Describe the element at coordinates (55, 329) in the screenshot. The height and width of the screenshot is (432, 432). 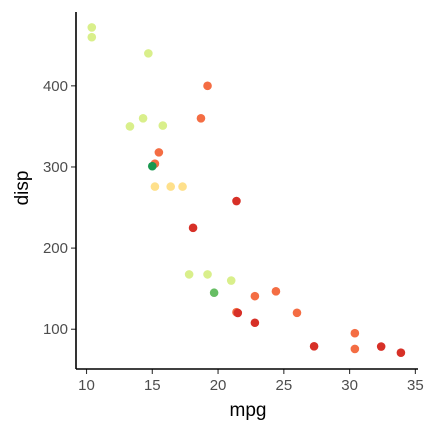
I see `y-tick-label: 100` at that location.